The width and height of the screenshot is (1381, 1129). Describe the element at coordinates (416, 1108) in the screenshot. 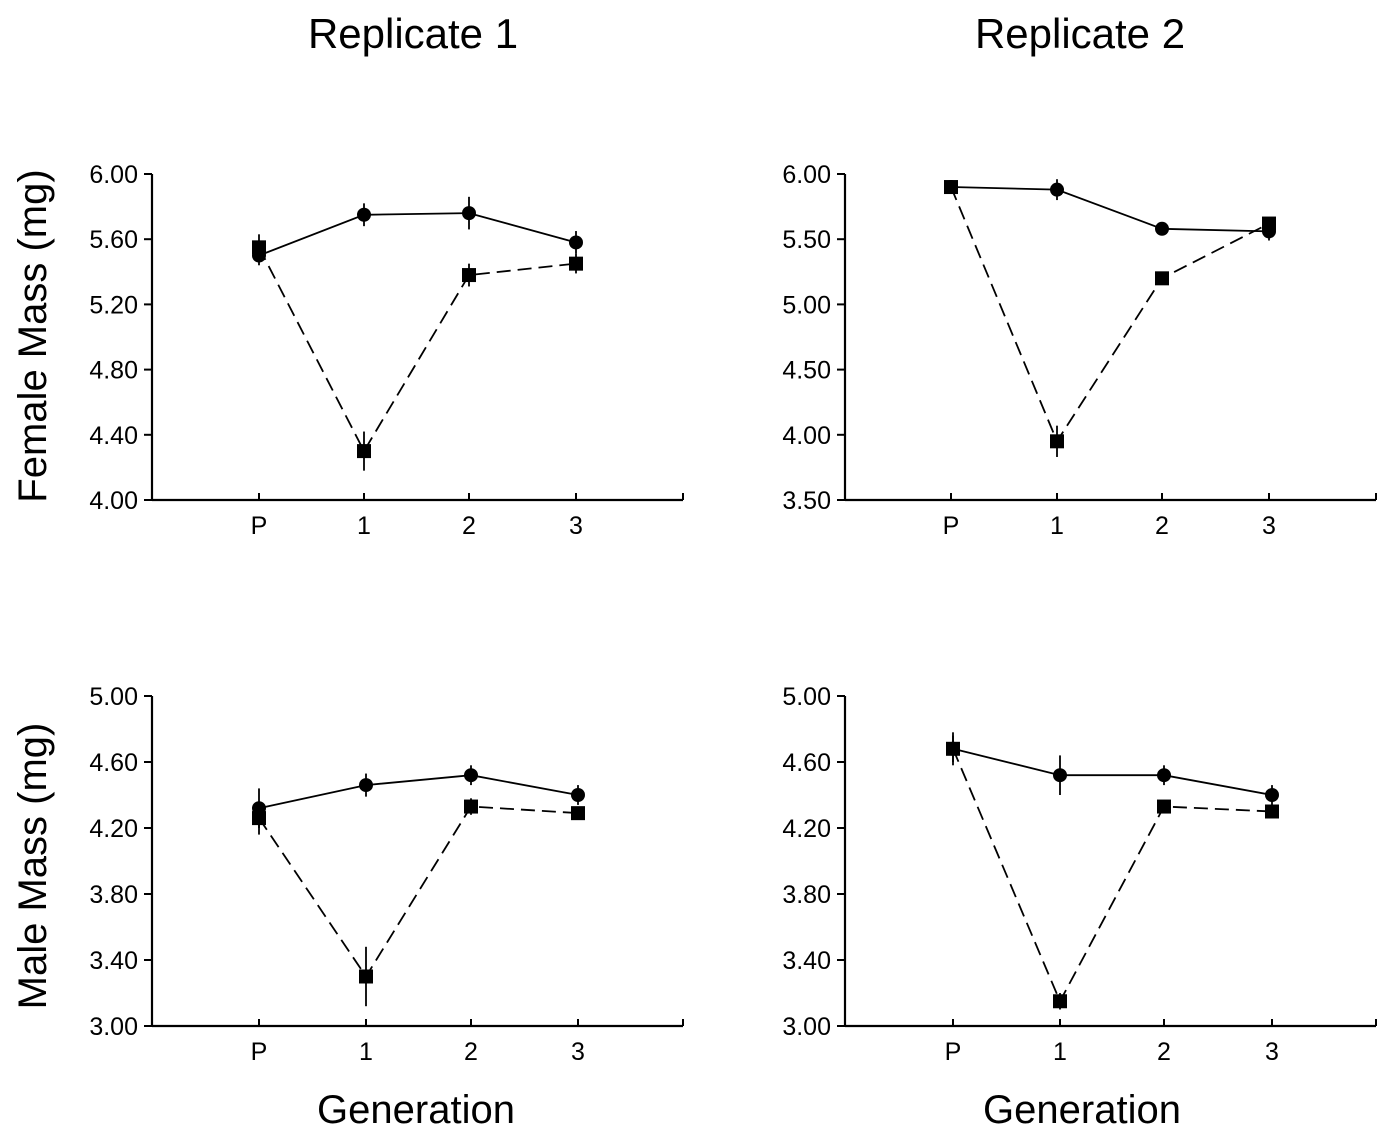

I see `x-axis-label-left: Generation` at that location.